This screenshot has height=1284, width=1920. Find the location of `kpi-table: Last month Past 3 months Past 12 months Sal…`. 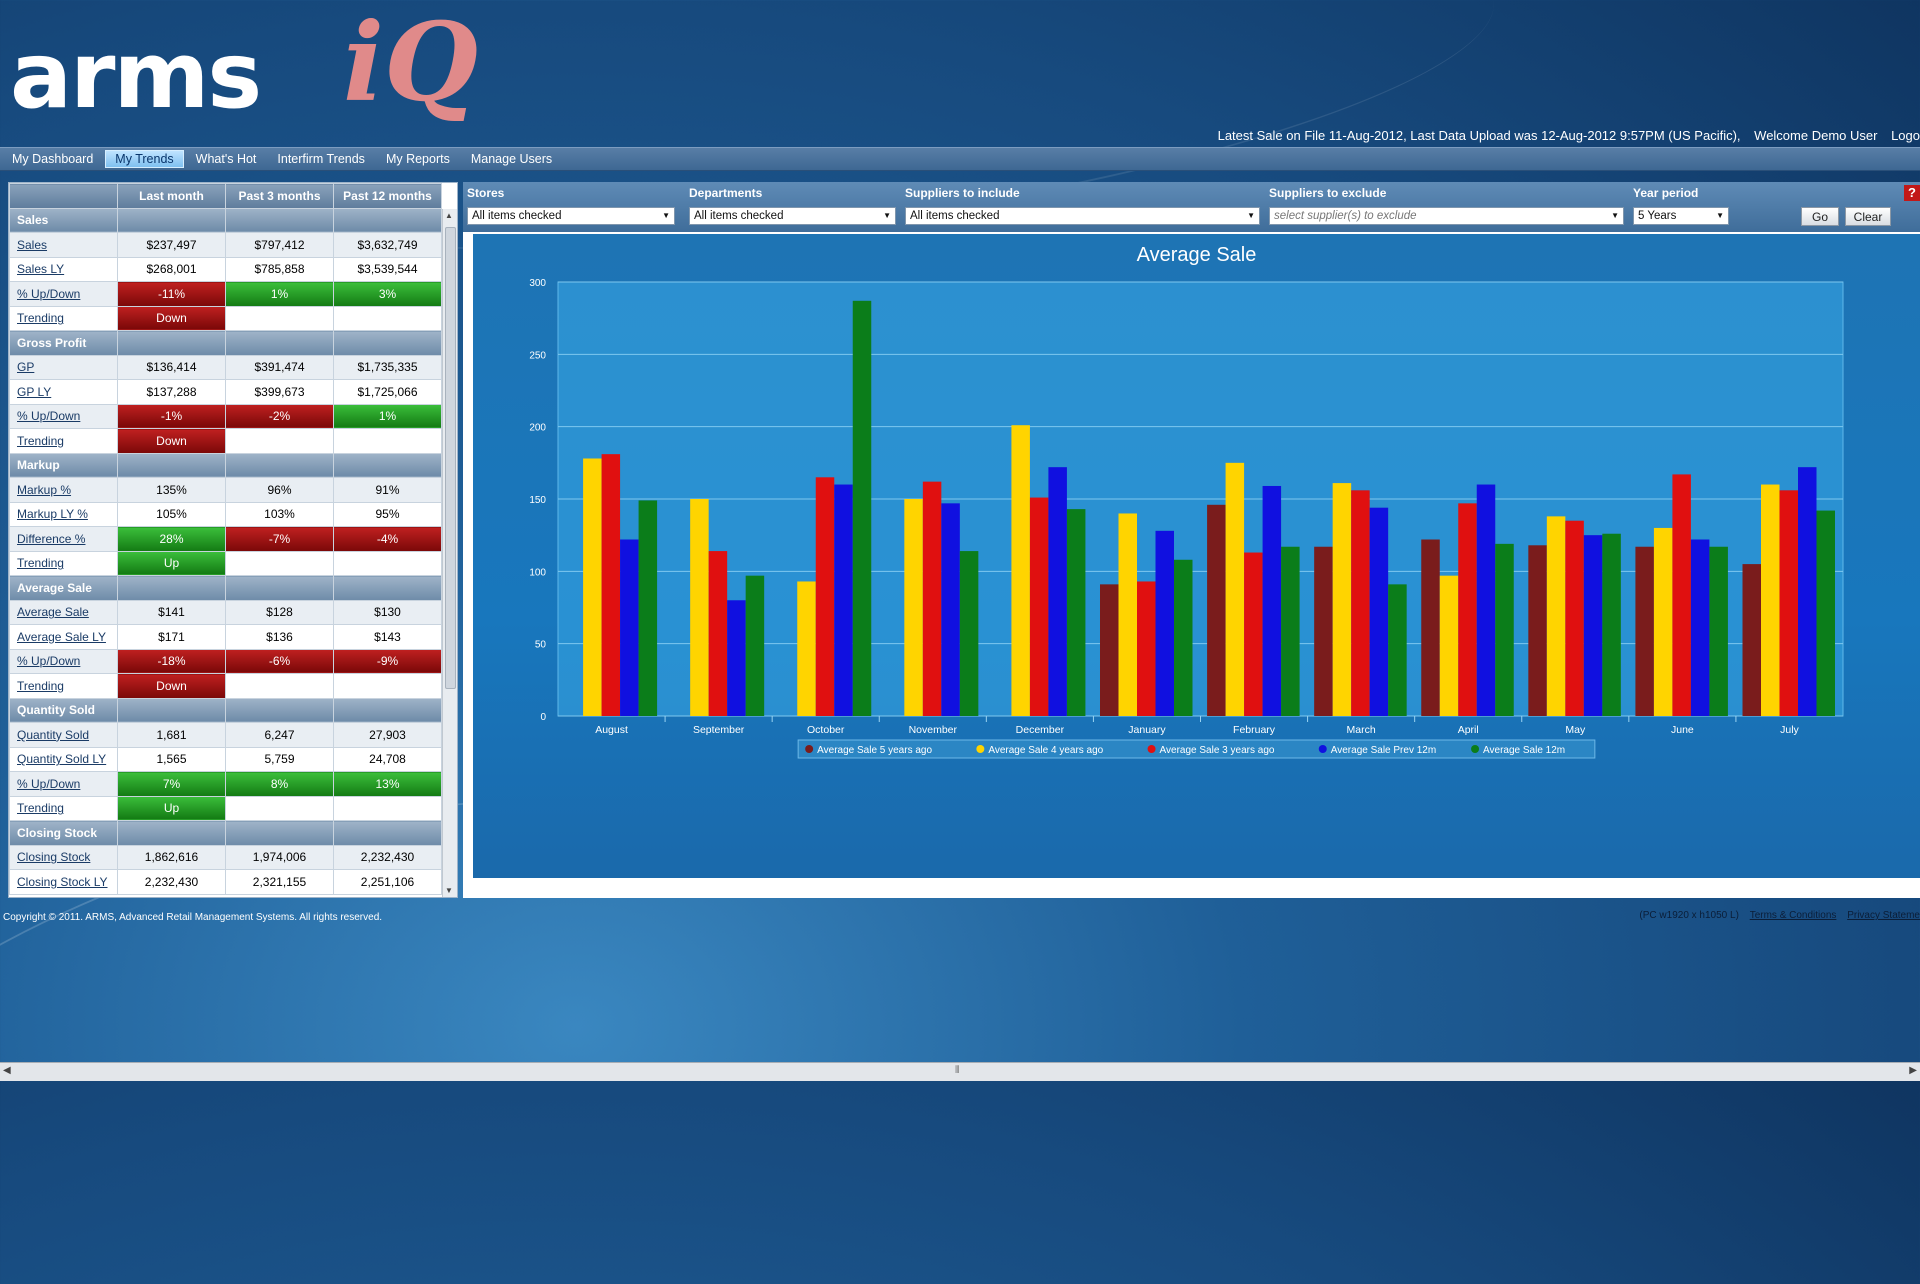

kpi-table: Last month Past 3 months Past 12 months Sal… is located at coordinates (225, 539).